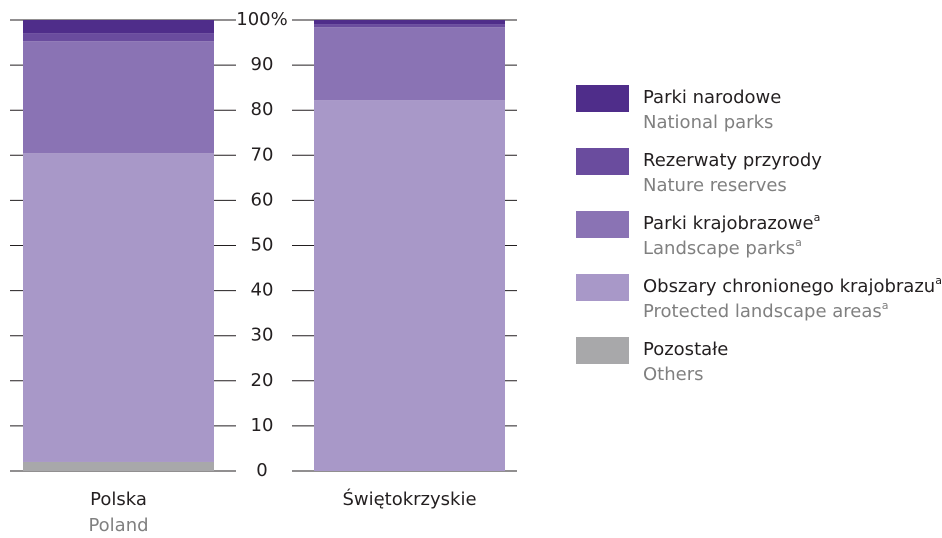  Describe the element at coordinates (262, 245) in the screenshot. I see `y-tick-label: 50` at that location.